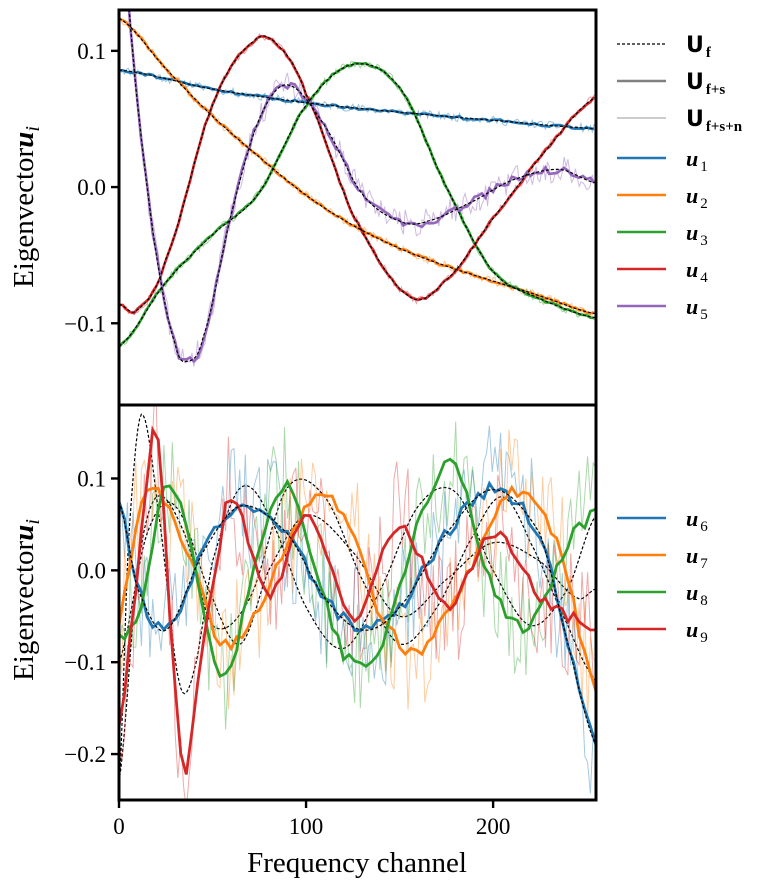 This screenshot has width=775, height=888. I want to click on top-y-tick-label: 0.0, so click(91, 187).